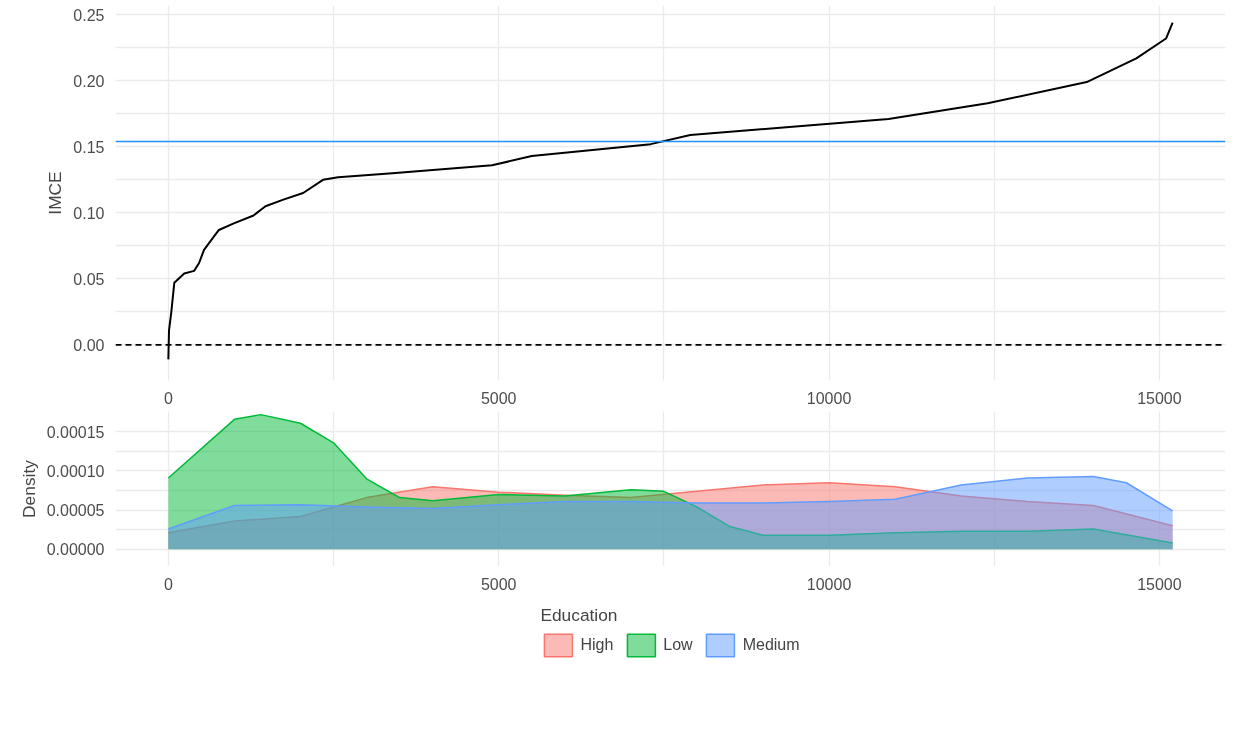 This screenshot has height=747, width=1240. Describe the element at coordinates (75, 550) in the screenshot. I see `y-tick-label: 0.00000` at that location.